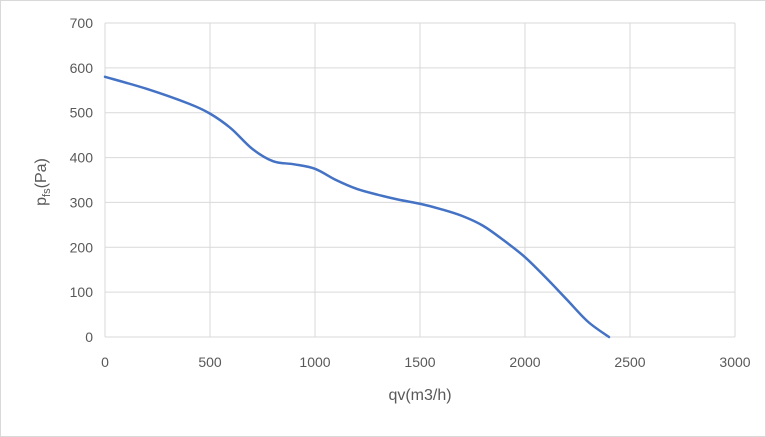  I want to click on x-tick-label: 2000, so click(524, 362).